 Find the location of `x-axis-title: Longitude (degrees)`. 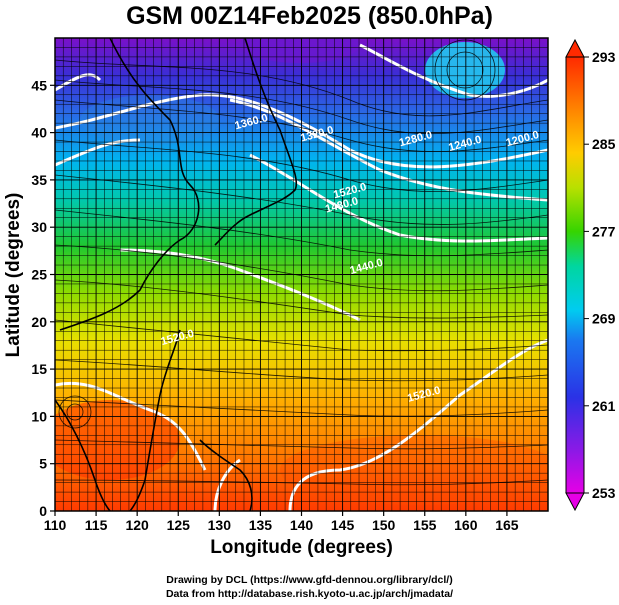

x-axis-title: Longitude (degrees) is located at coordinates (301, 547).